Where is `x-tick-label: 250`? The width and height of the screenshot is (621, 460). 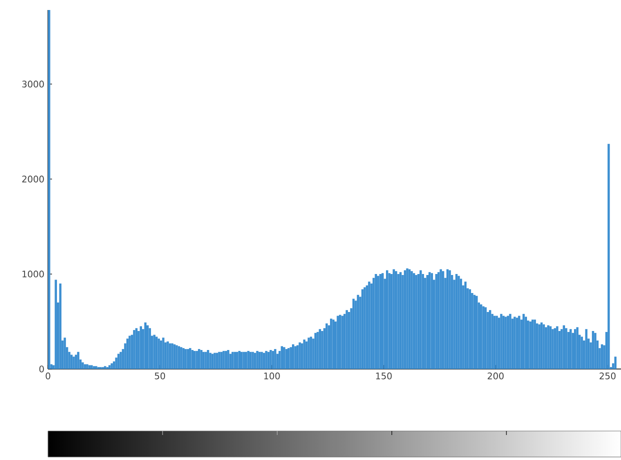 x-tick-label: 250 is located at coordinates (608, 376).